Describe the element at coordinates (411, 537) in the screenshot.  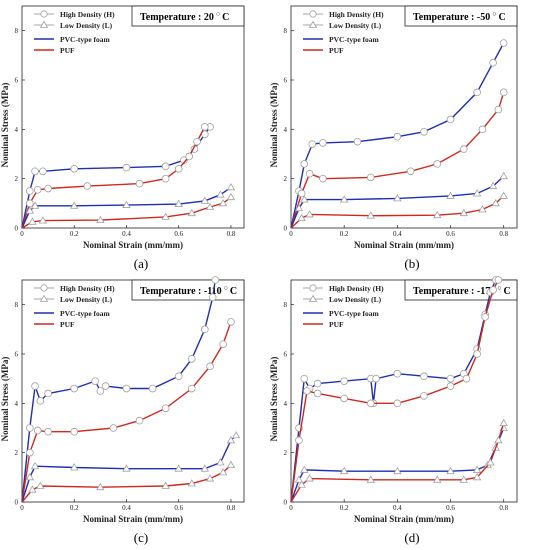
I see `panel-caption: (d)` at that location.